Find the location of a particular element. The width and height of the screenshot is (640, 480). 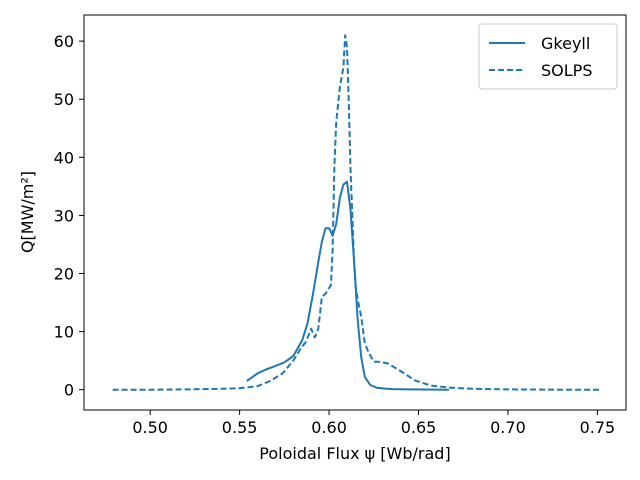

y-ticks: 0 10 20 30 40 50 60 is located at coordinates (69, 216).